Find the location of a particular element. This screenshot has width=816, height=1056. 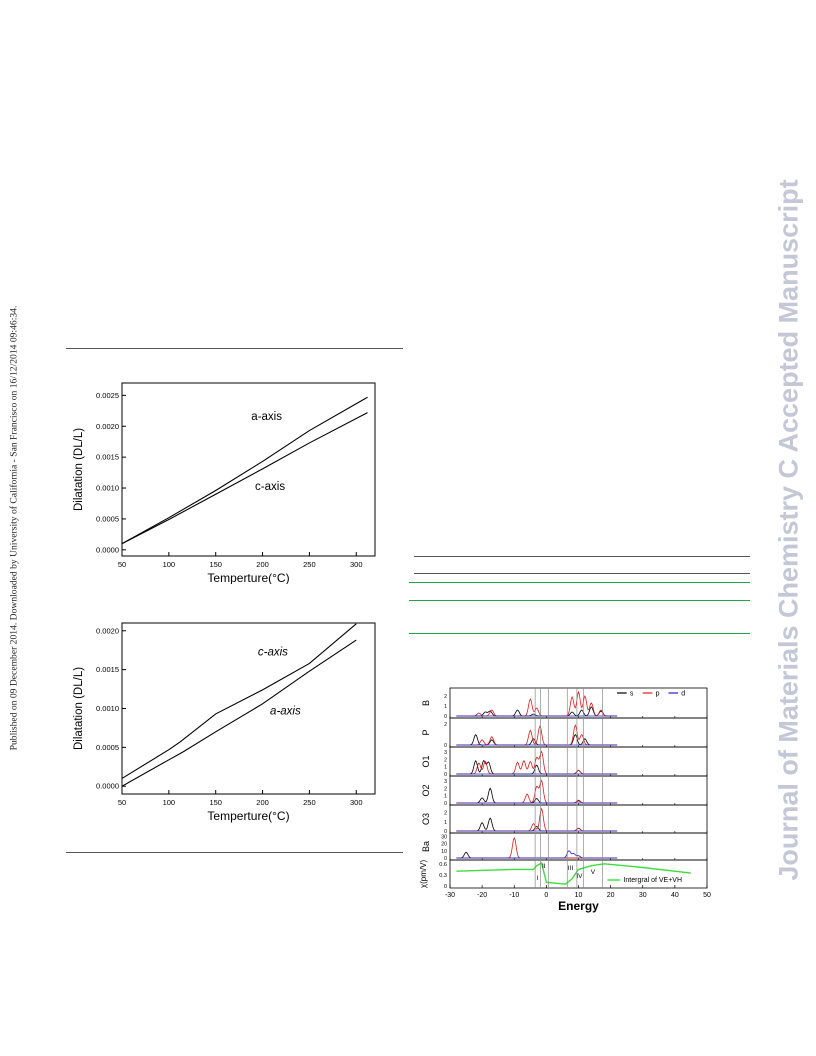

x-tick-label: 40 is located at coordinates (675, 895).